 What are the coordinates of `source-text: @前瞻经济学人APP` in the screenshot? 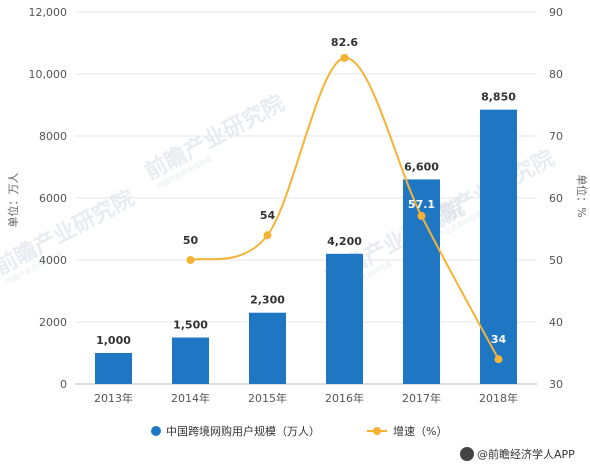 It's located at (526, 454).